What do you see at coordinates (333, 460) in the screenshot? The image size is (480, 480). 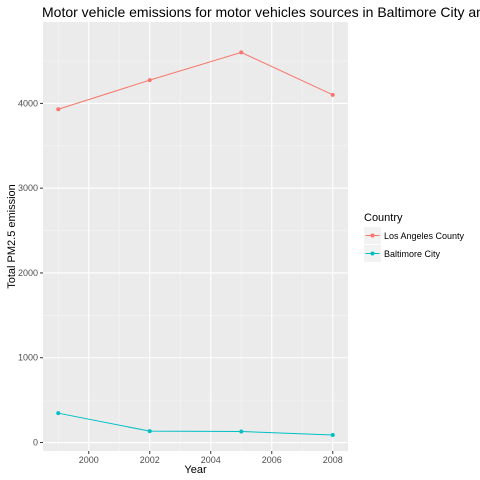 I see `x-tick-label: 2008` at bounding box center [333, 460].